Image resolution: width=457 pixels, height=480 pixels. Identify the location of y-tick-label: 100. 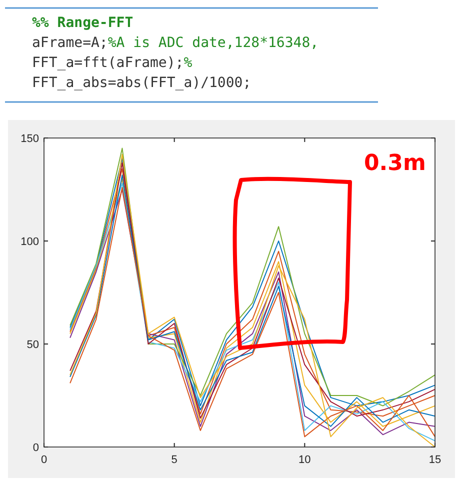
(29, 242).